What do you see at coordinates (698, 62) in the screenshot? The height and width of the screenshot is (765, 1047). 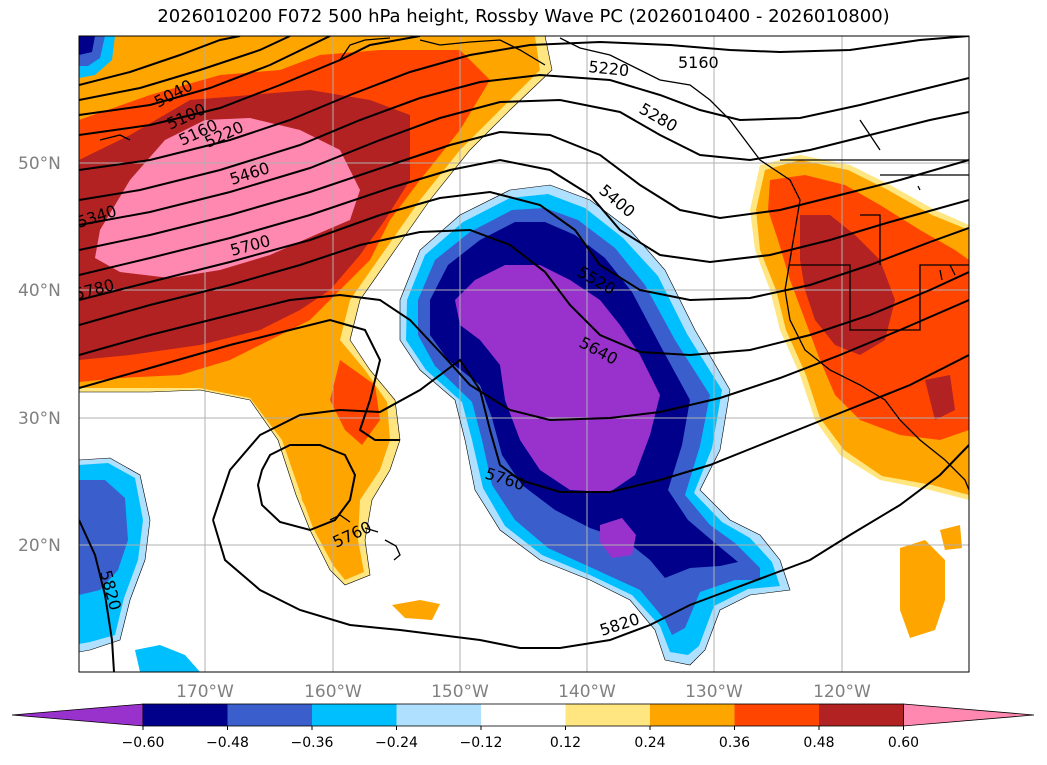 I see `contour-label: 5160` at bounding box center [698, 62].